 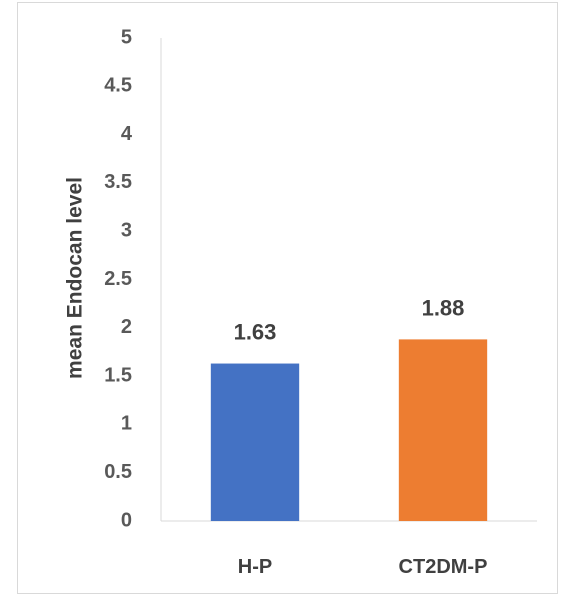 I want to click on y-tick-label: 3.5, so click(x=118, y=182).